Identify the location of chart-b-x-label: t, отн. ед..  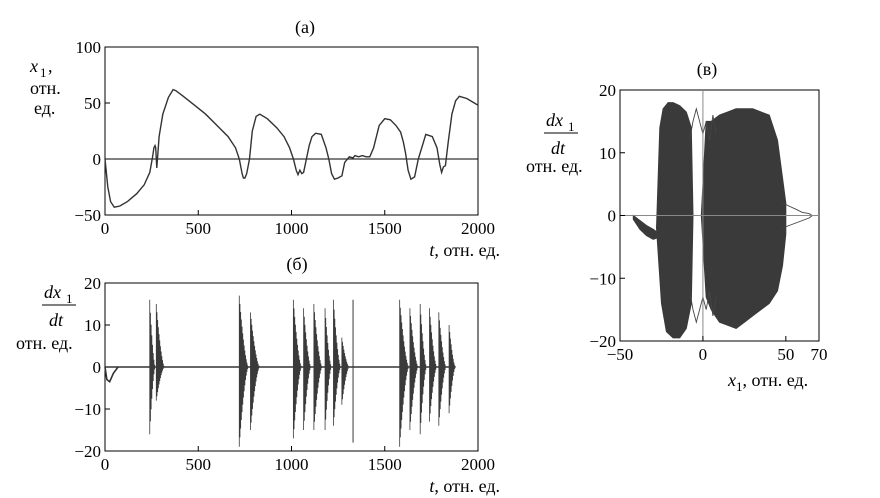
(464, 486).